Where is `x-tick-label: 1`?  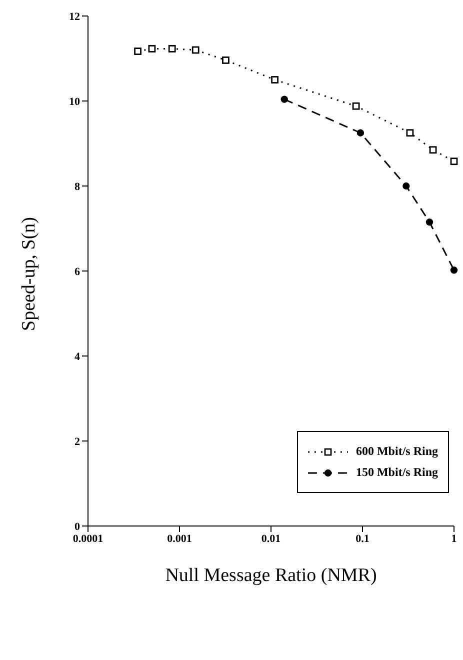 x-tick-label: 1 is located at coordinates (454, 538).